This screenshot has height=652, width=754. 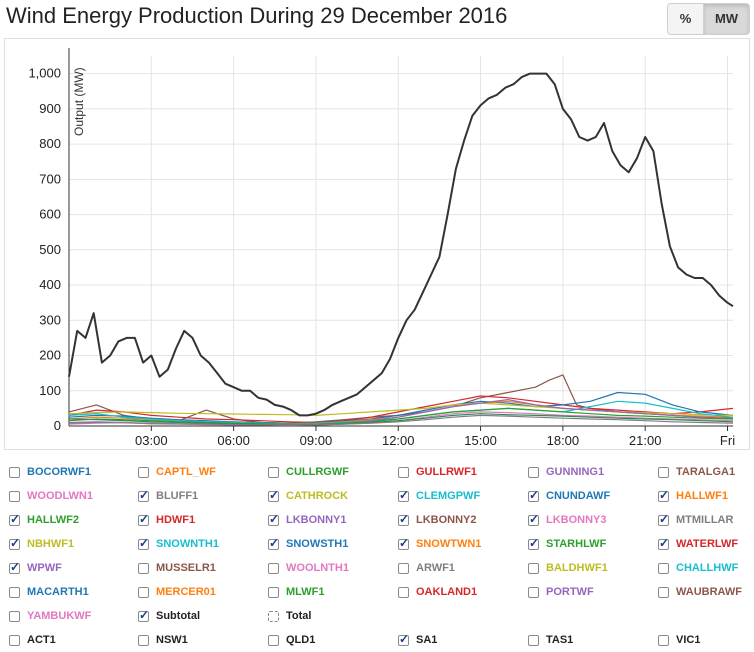 What do you see at coordinates (177, 568) in the screenshot?
I see `checkbox-musselr1: MUSSELR1` at bounding box center [177, 568].